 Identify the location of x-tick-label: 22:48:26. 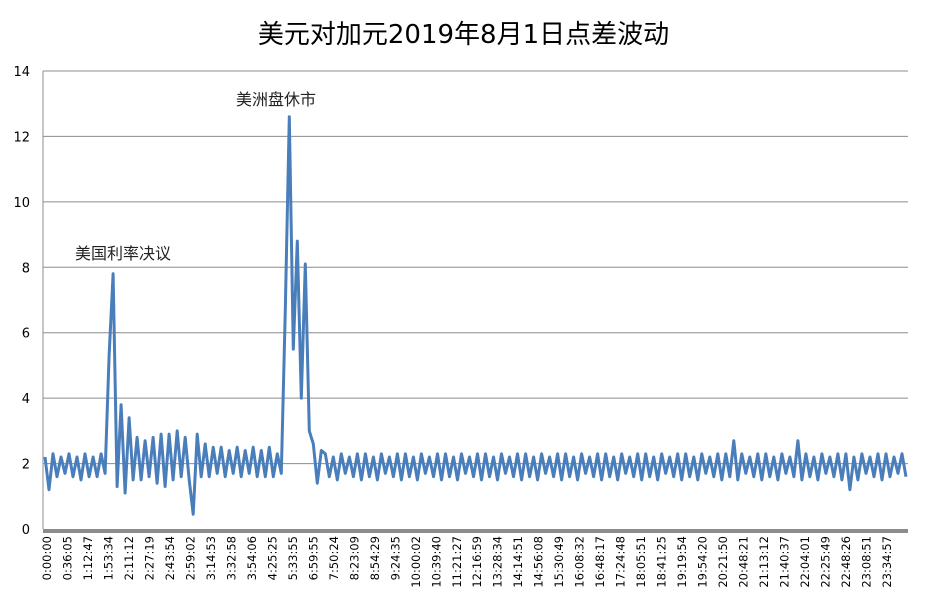
(846, 562).